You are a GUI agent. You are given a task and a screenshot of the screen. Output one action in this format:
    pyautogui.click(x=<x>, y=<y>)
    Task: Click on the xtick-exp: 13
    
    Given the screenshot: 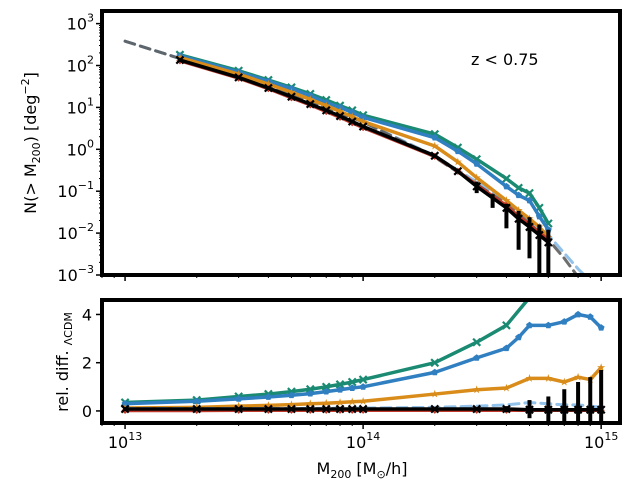 What is the action you would take?
    pyautogui.click(x=135, y=436)
    